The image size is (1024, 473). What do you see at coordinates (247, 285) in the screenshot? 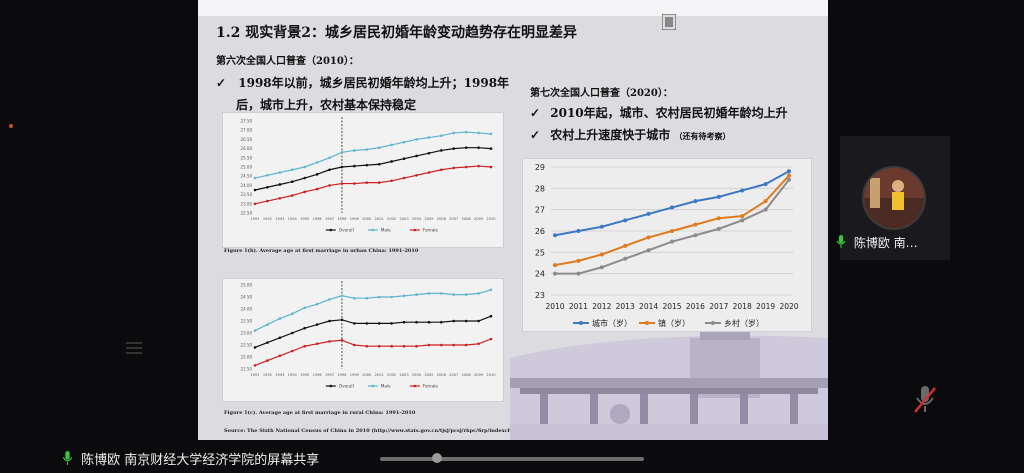
I see `y-tick-label: 25.00` at bounding box center [247, 285].